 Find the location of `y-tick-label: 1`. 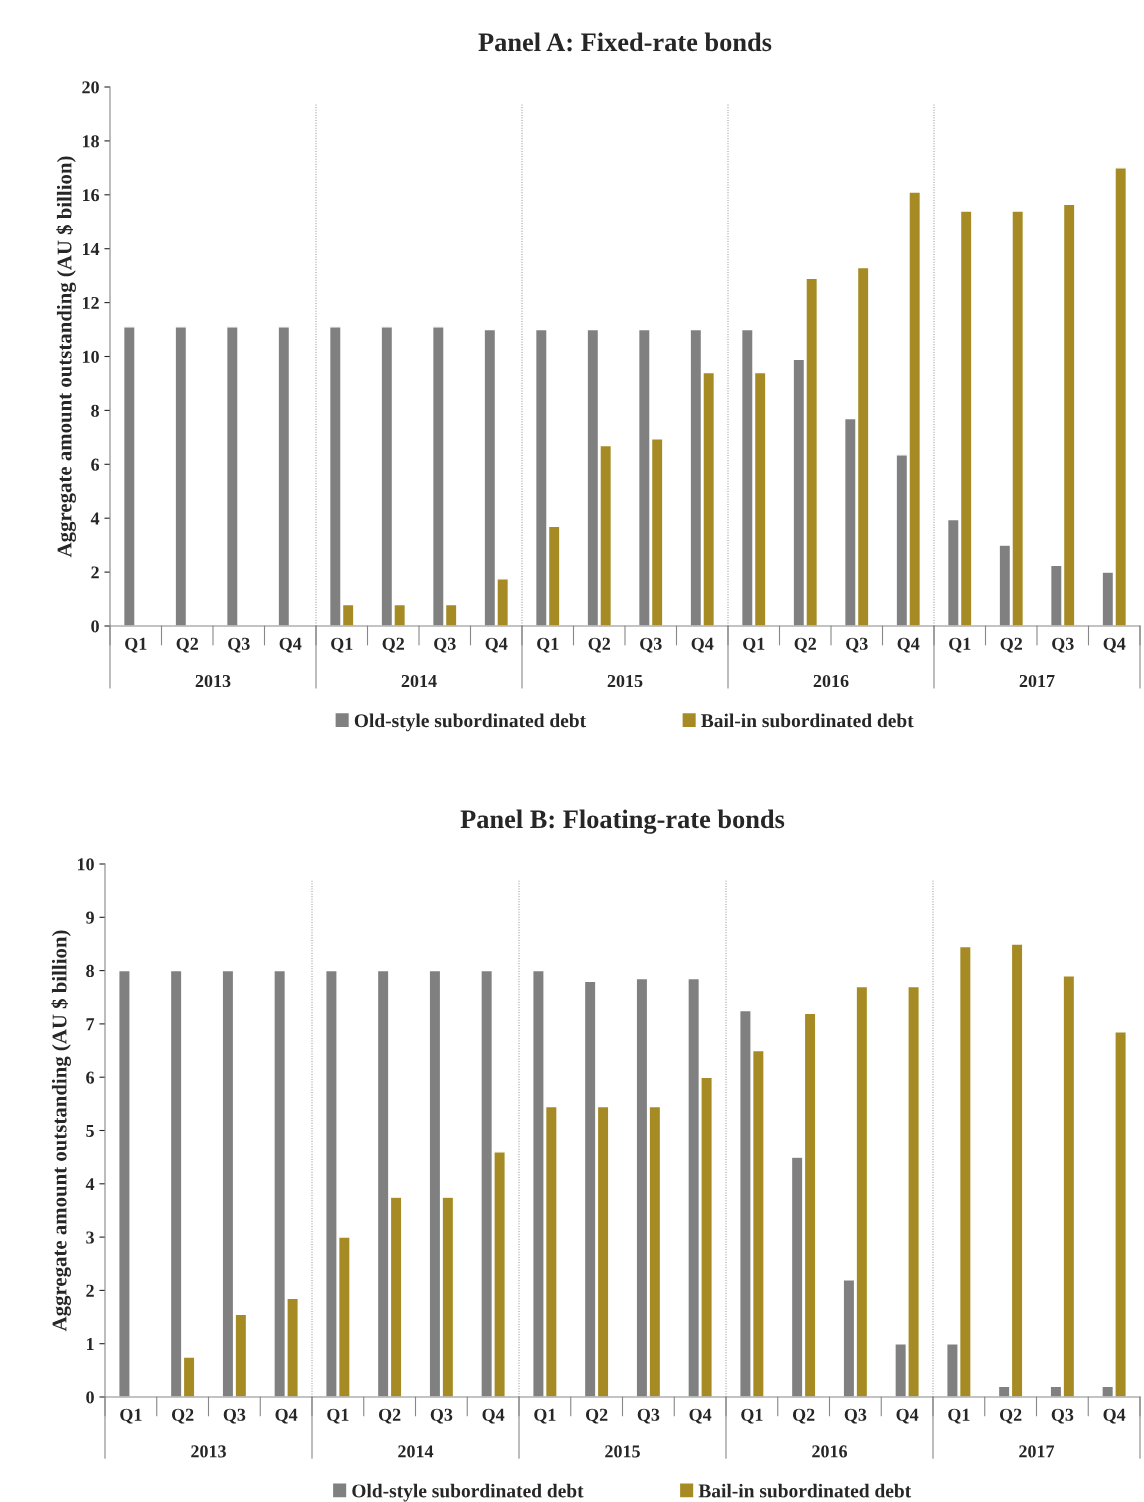

y-tick-label: 1 is located at coordinates (90, 1344).